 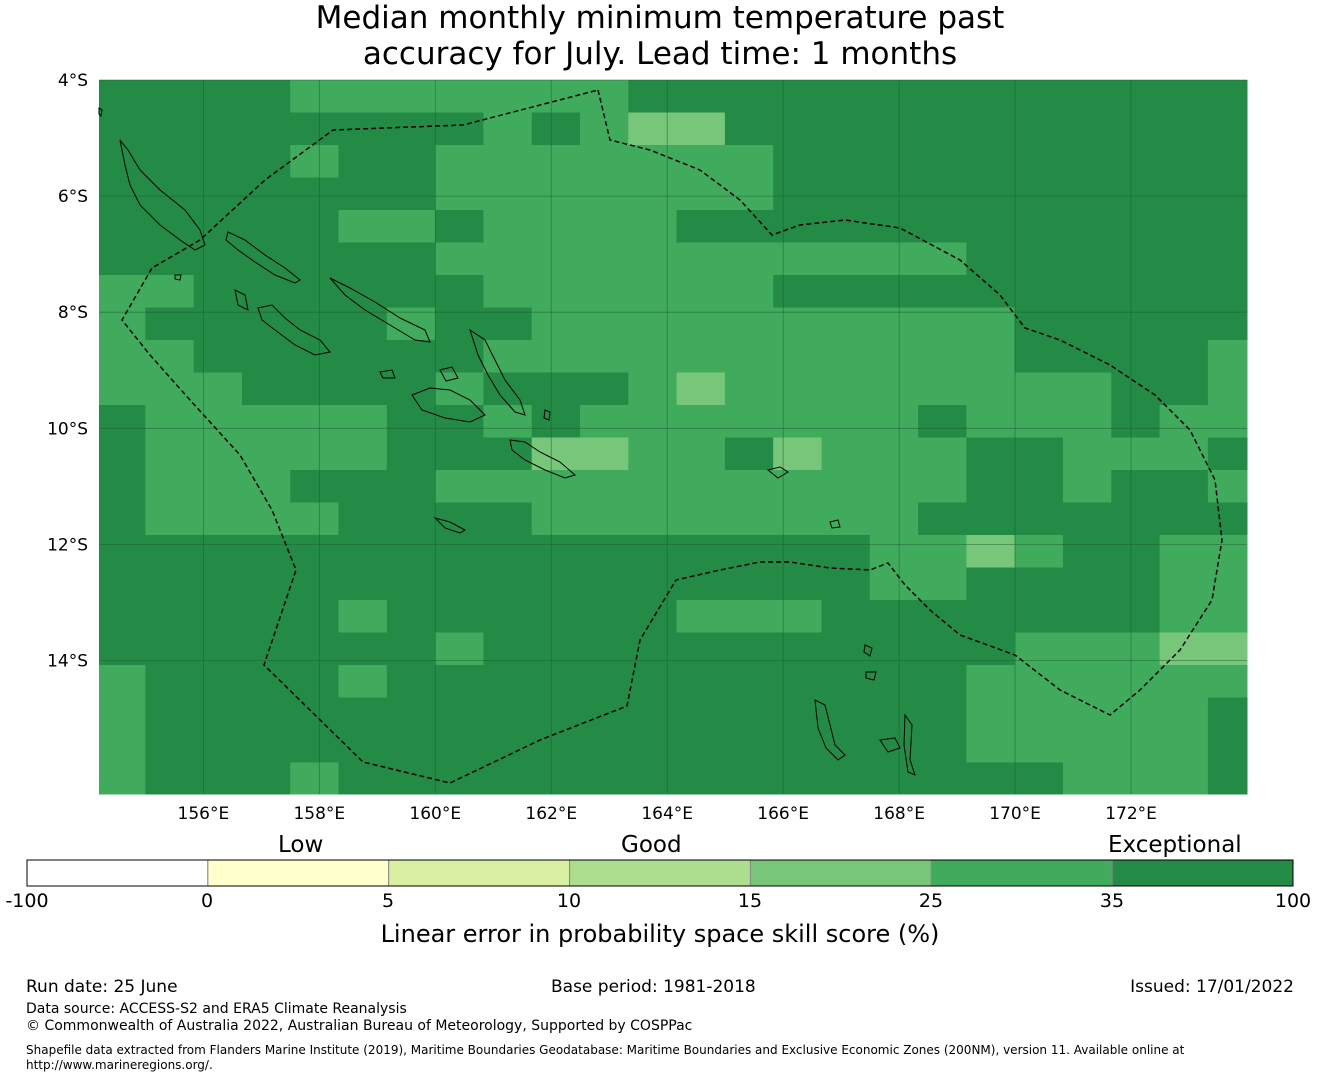 What do you see at coordinates (1293, 901) in the screenshot?
I see `colorbar-tick: 100` at bounding box center [1293, 901].